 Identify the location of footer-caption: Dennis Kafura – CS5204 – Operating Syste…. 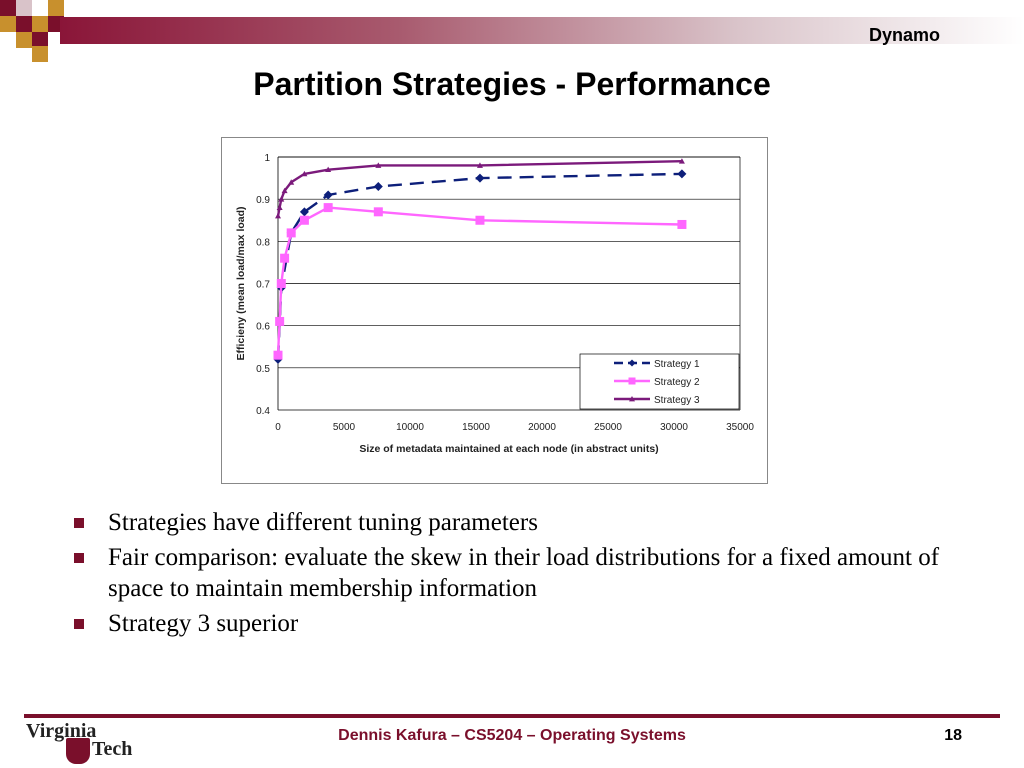
(512, 735).